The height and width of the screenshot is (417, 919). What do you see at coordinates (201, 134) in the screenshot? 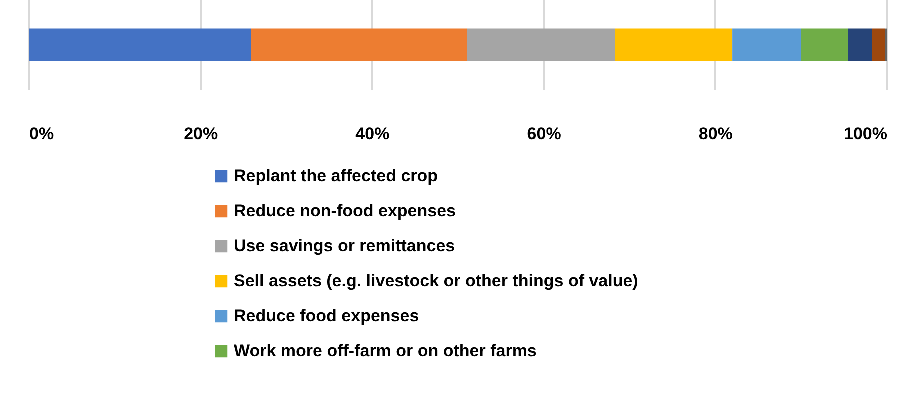
I see `x-tick-label: 20%` at bounding box center [201, 134].